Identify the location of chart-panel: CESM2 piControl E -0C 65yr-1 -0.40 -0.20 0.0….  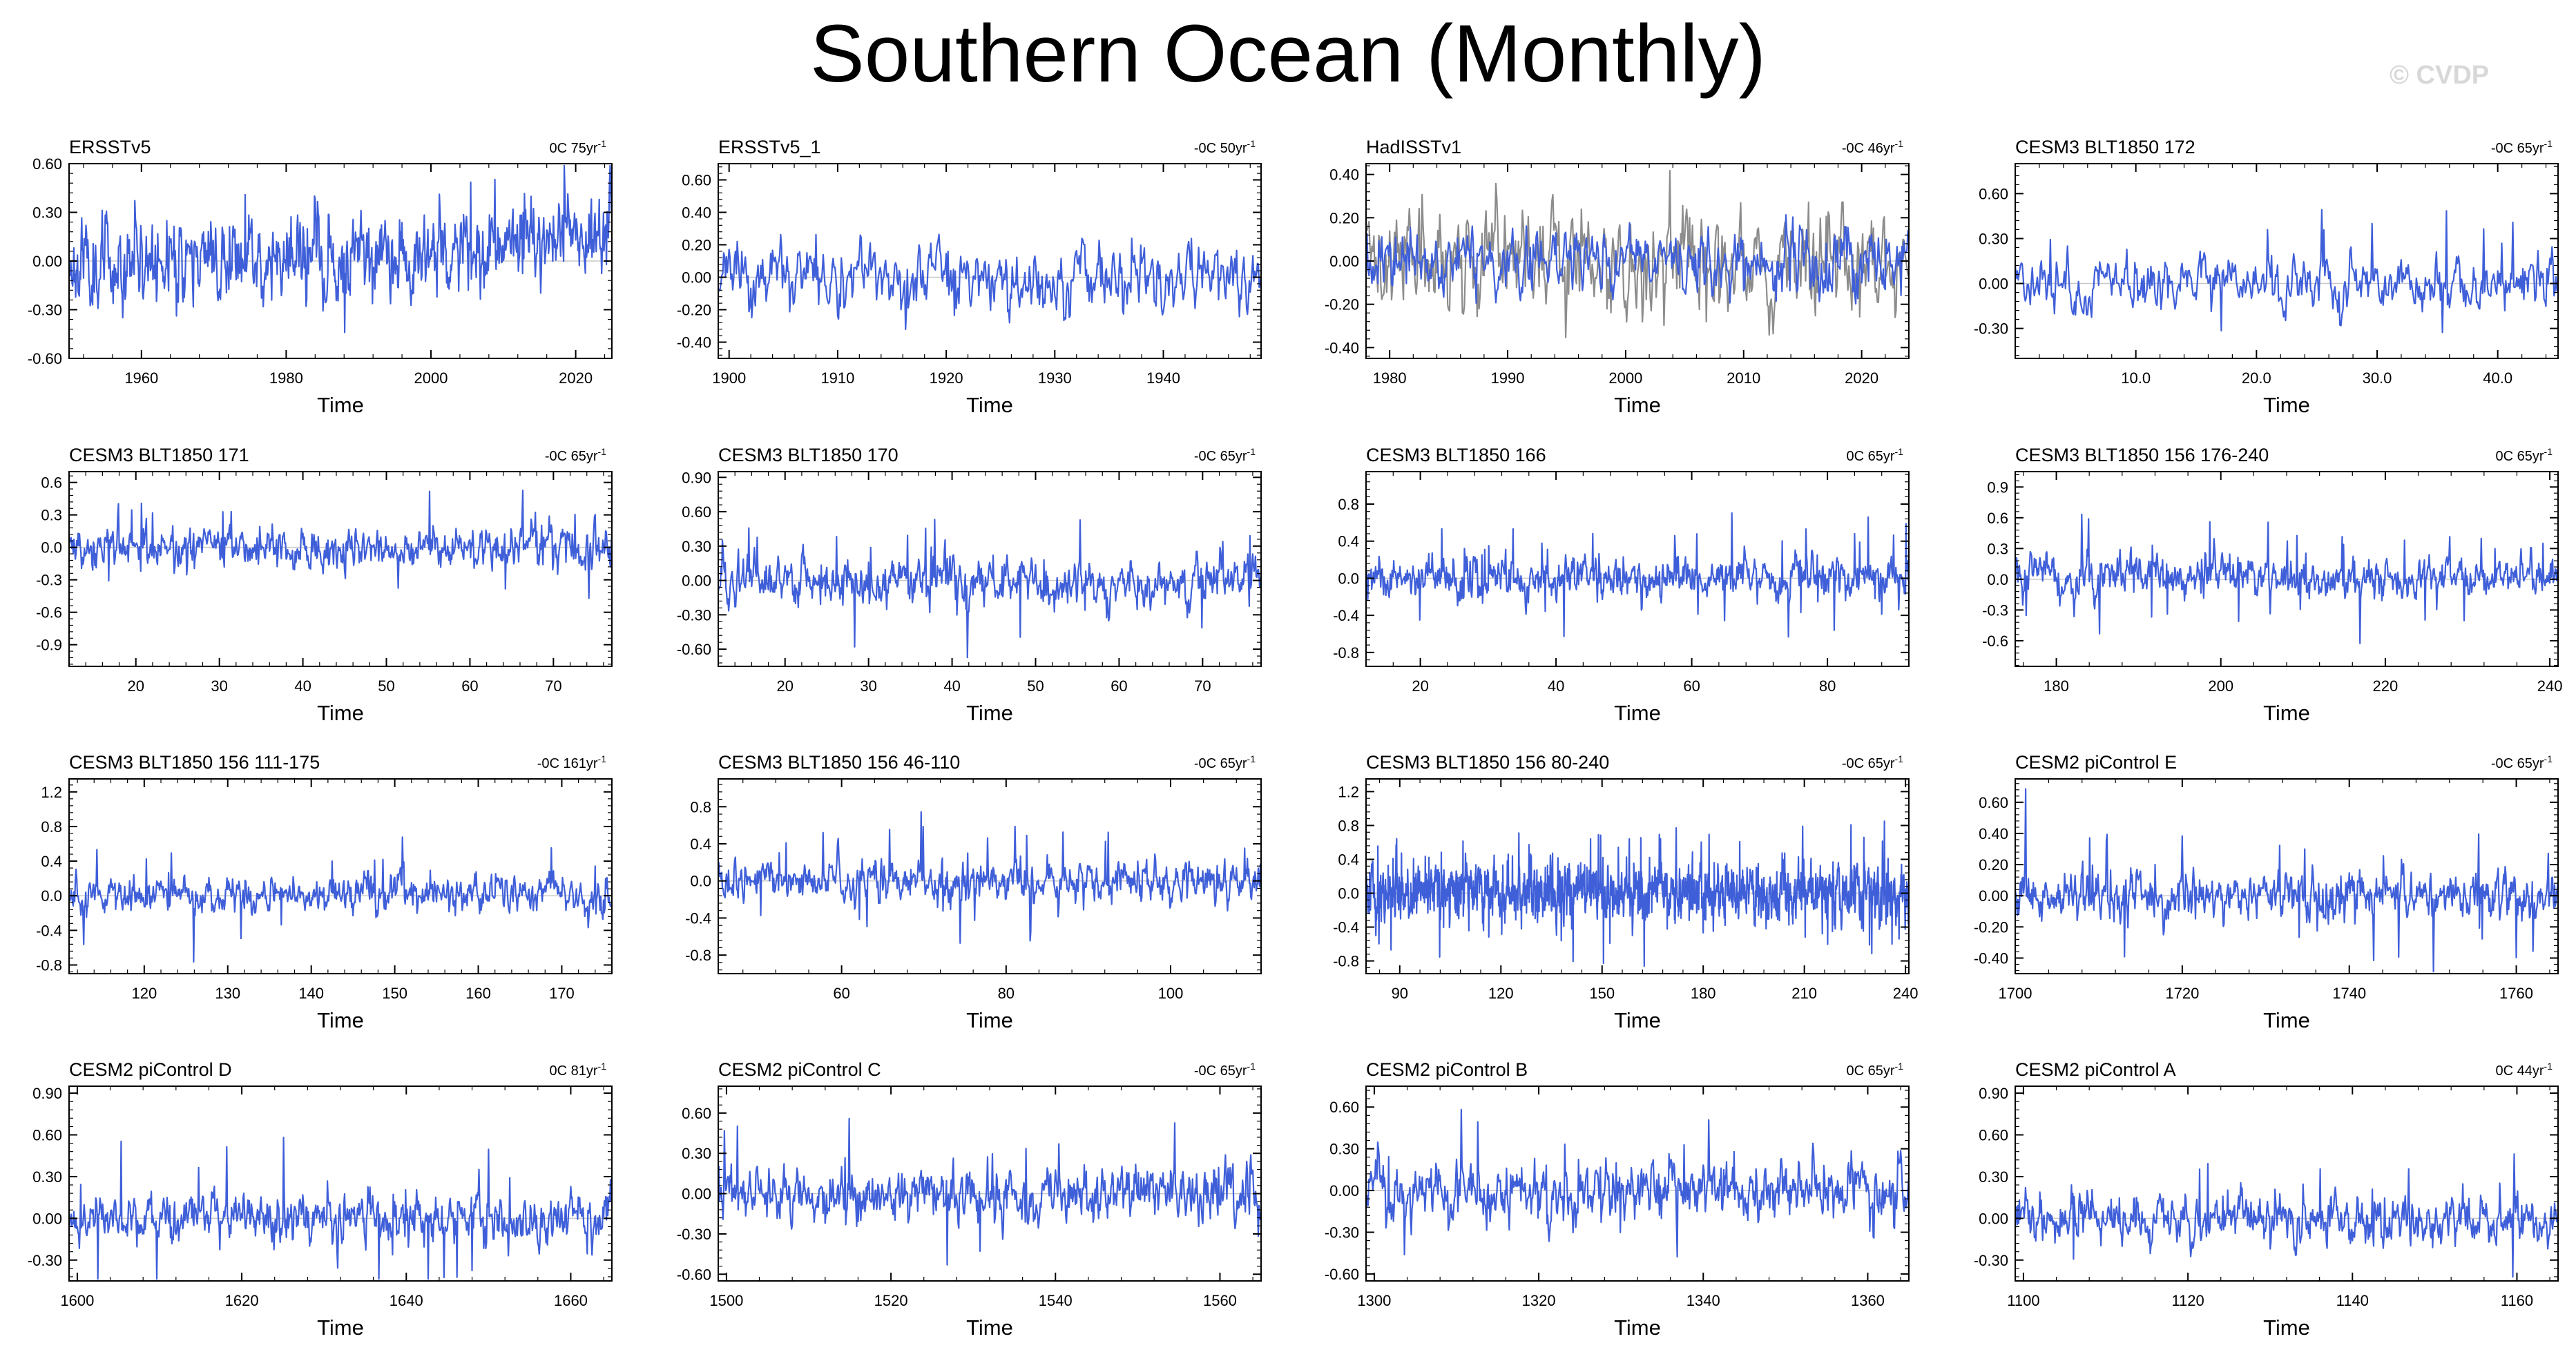
(2266, 892).